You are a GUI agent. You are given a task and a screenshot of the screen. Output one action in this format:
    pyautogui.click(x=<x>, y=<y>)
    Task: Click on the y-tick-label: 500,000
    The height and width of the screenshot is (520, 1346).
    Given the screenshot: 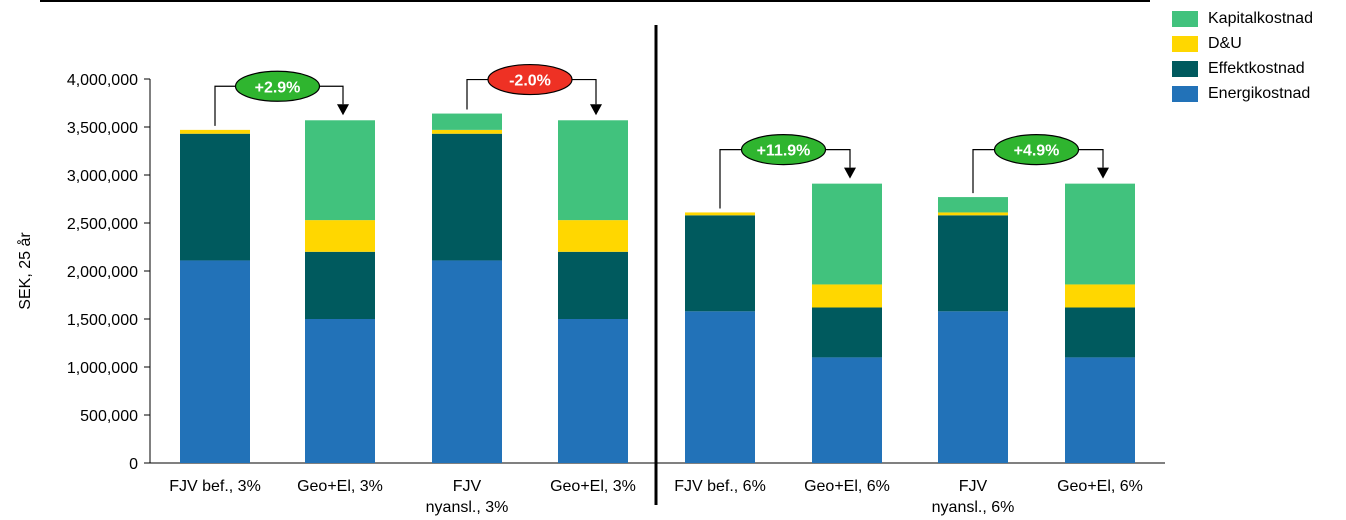 What is the action you would take?
    pyautogui.click(x=109, y=416)
    